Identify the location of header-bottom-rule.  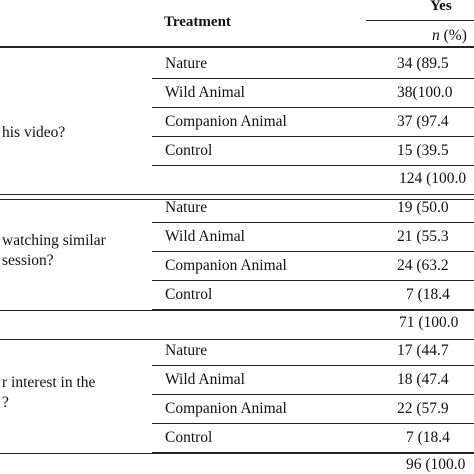
(237, 47).